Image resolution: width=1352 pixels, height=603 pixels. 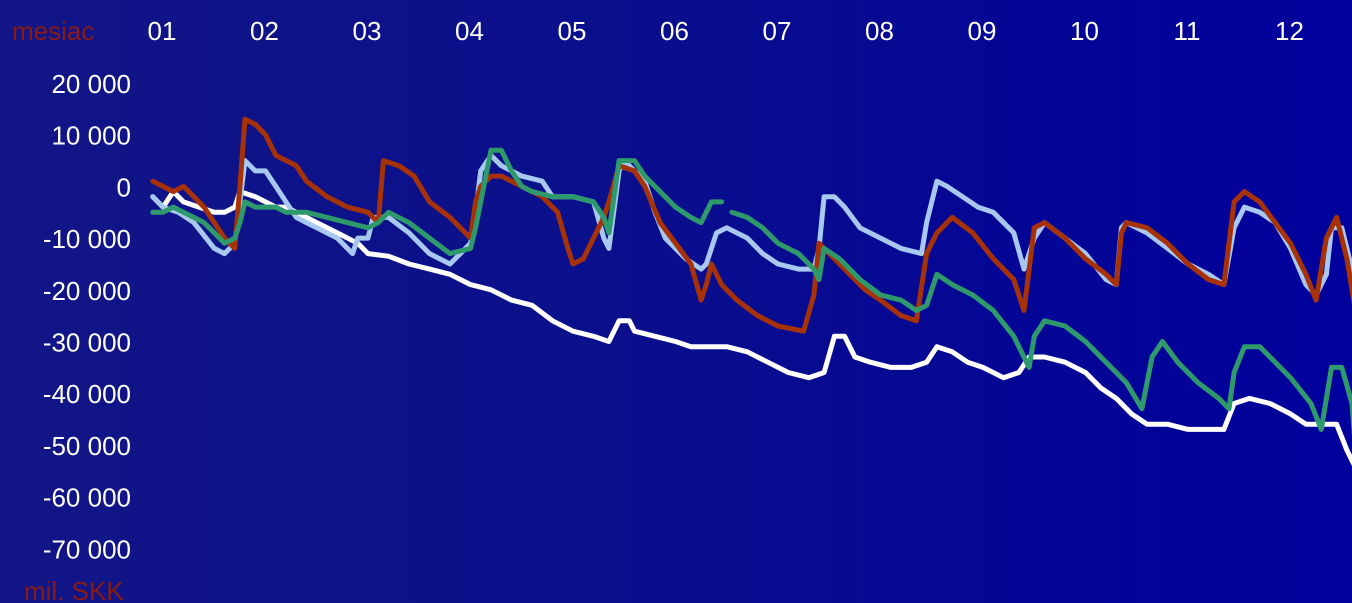 What do you see at coordinates (264, 31) in the screenshot?
I see `x-tick-label: 02` at bounding box center [264, 31].